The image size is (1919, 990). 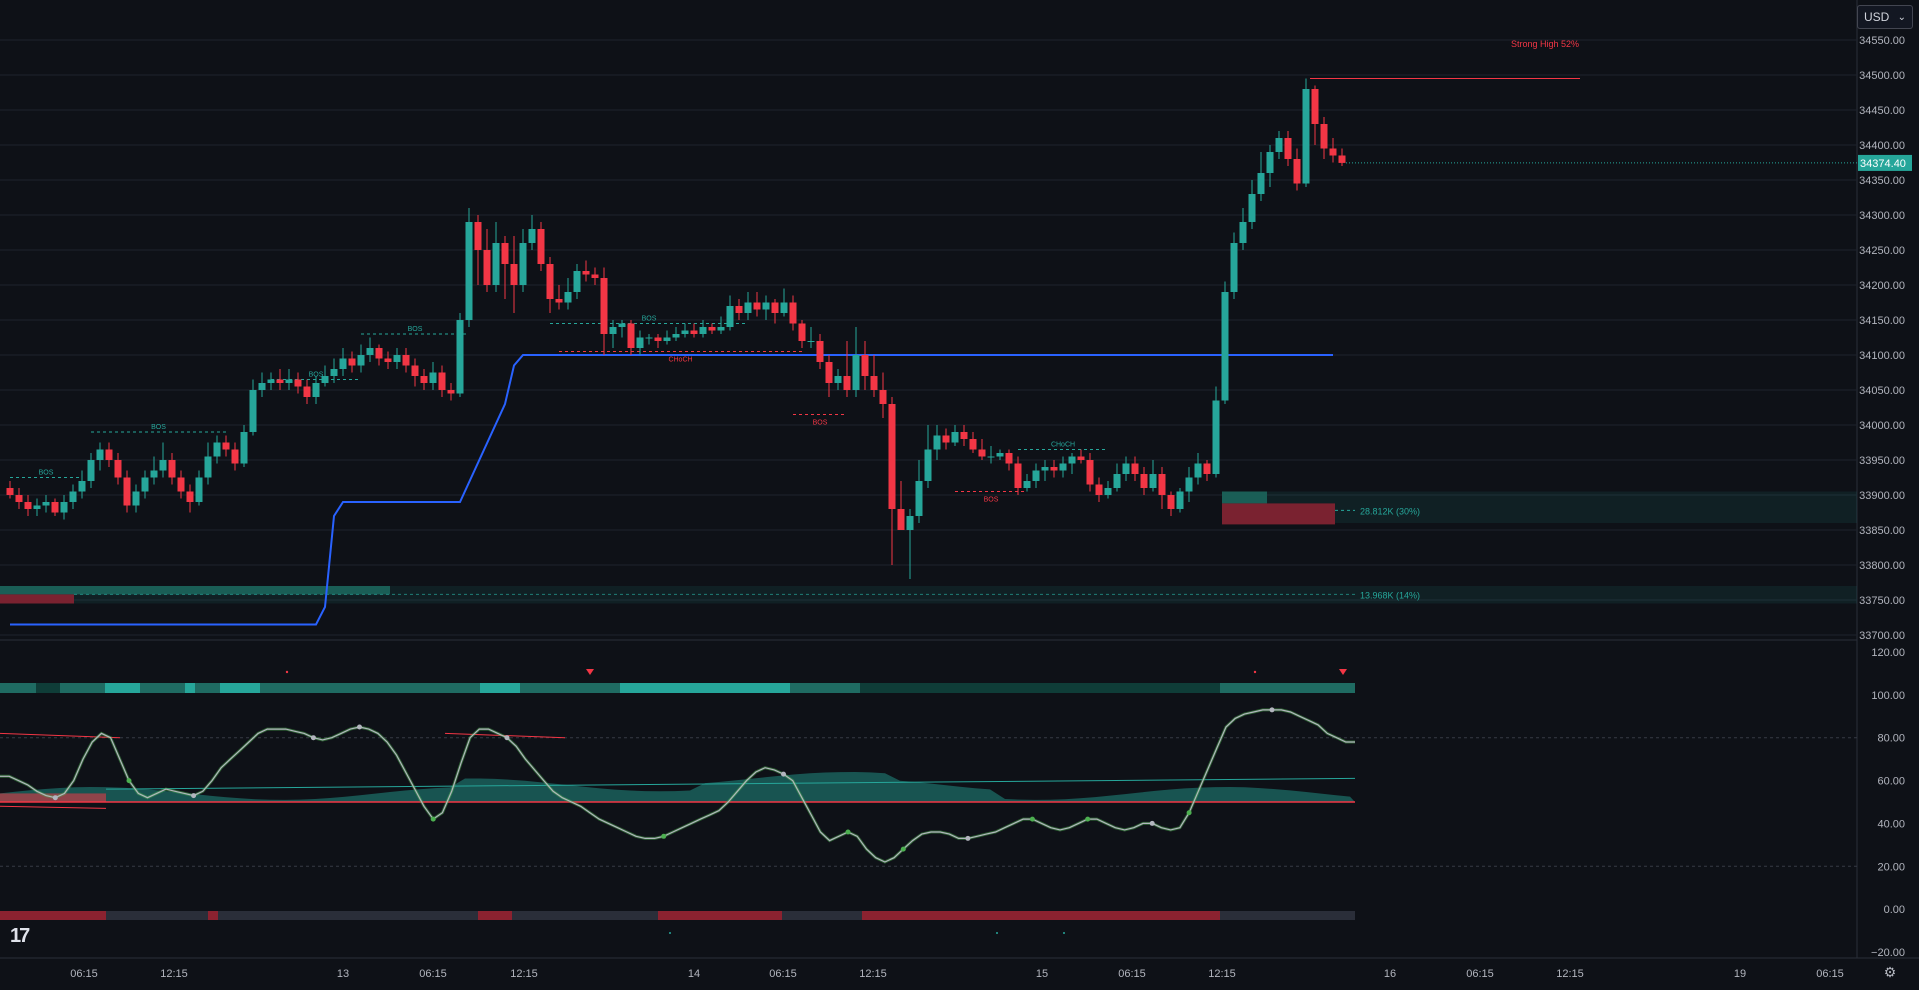 I want to click on signal-dot, so click(x=1255, y=672).